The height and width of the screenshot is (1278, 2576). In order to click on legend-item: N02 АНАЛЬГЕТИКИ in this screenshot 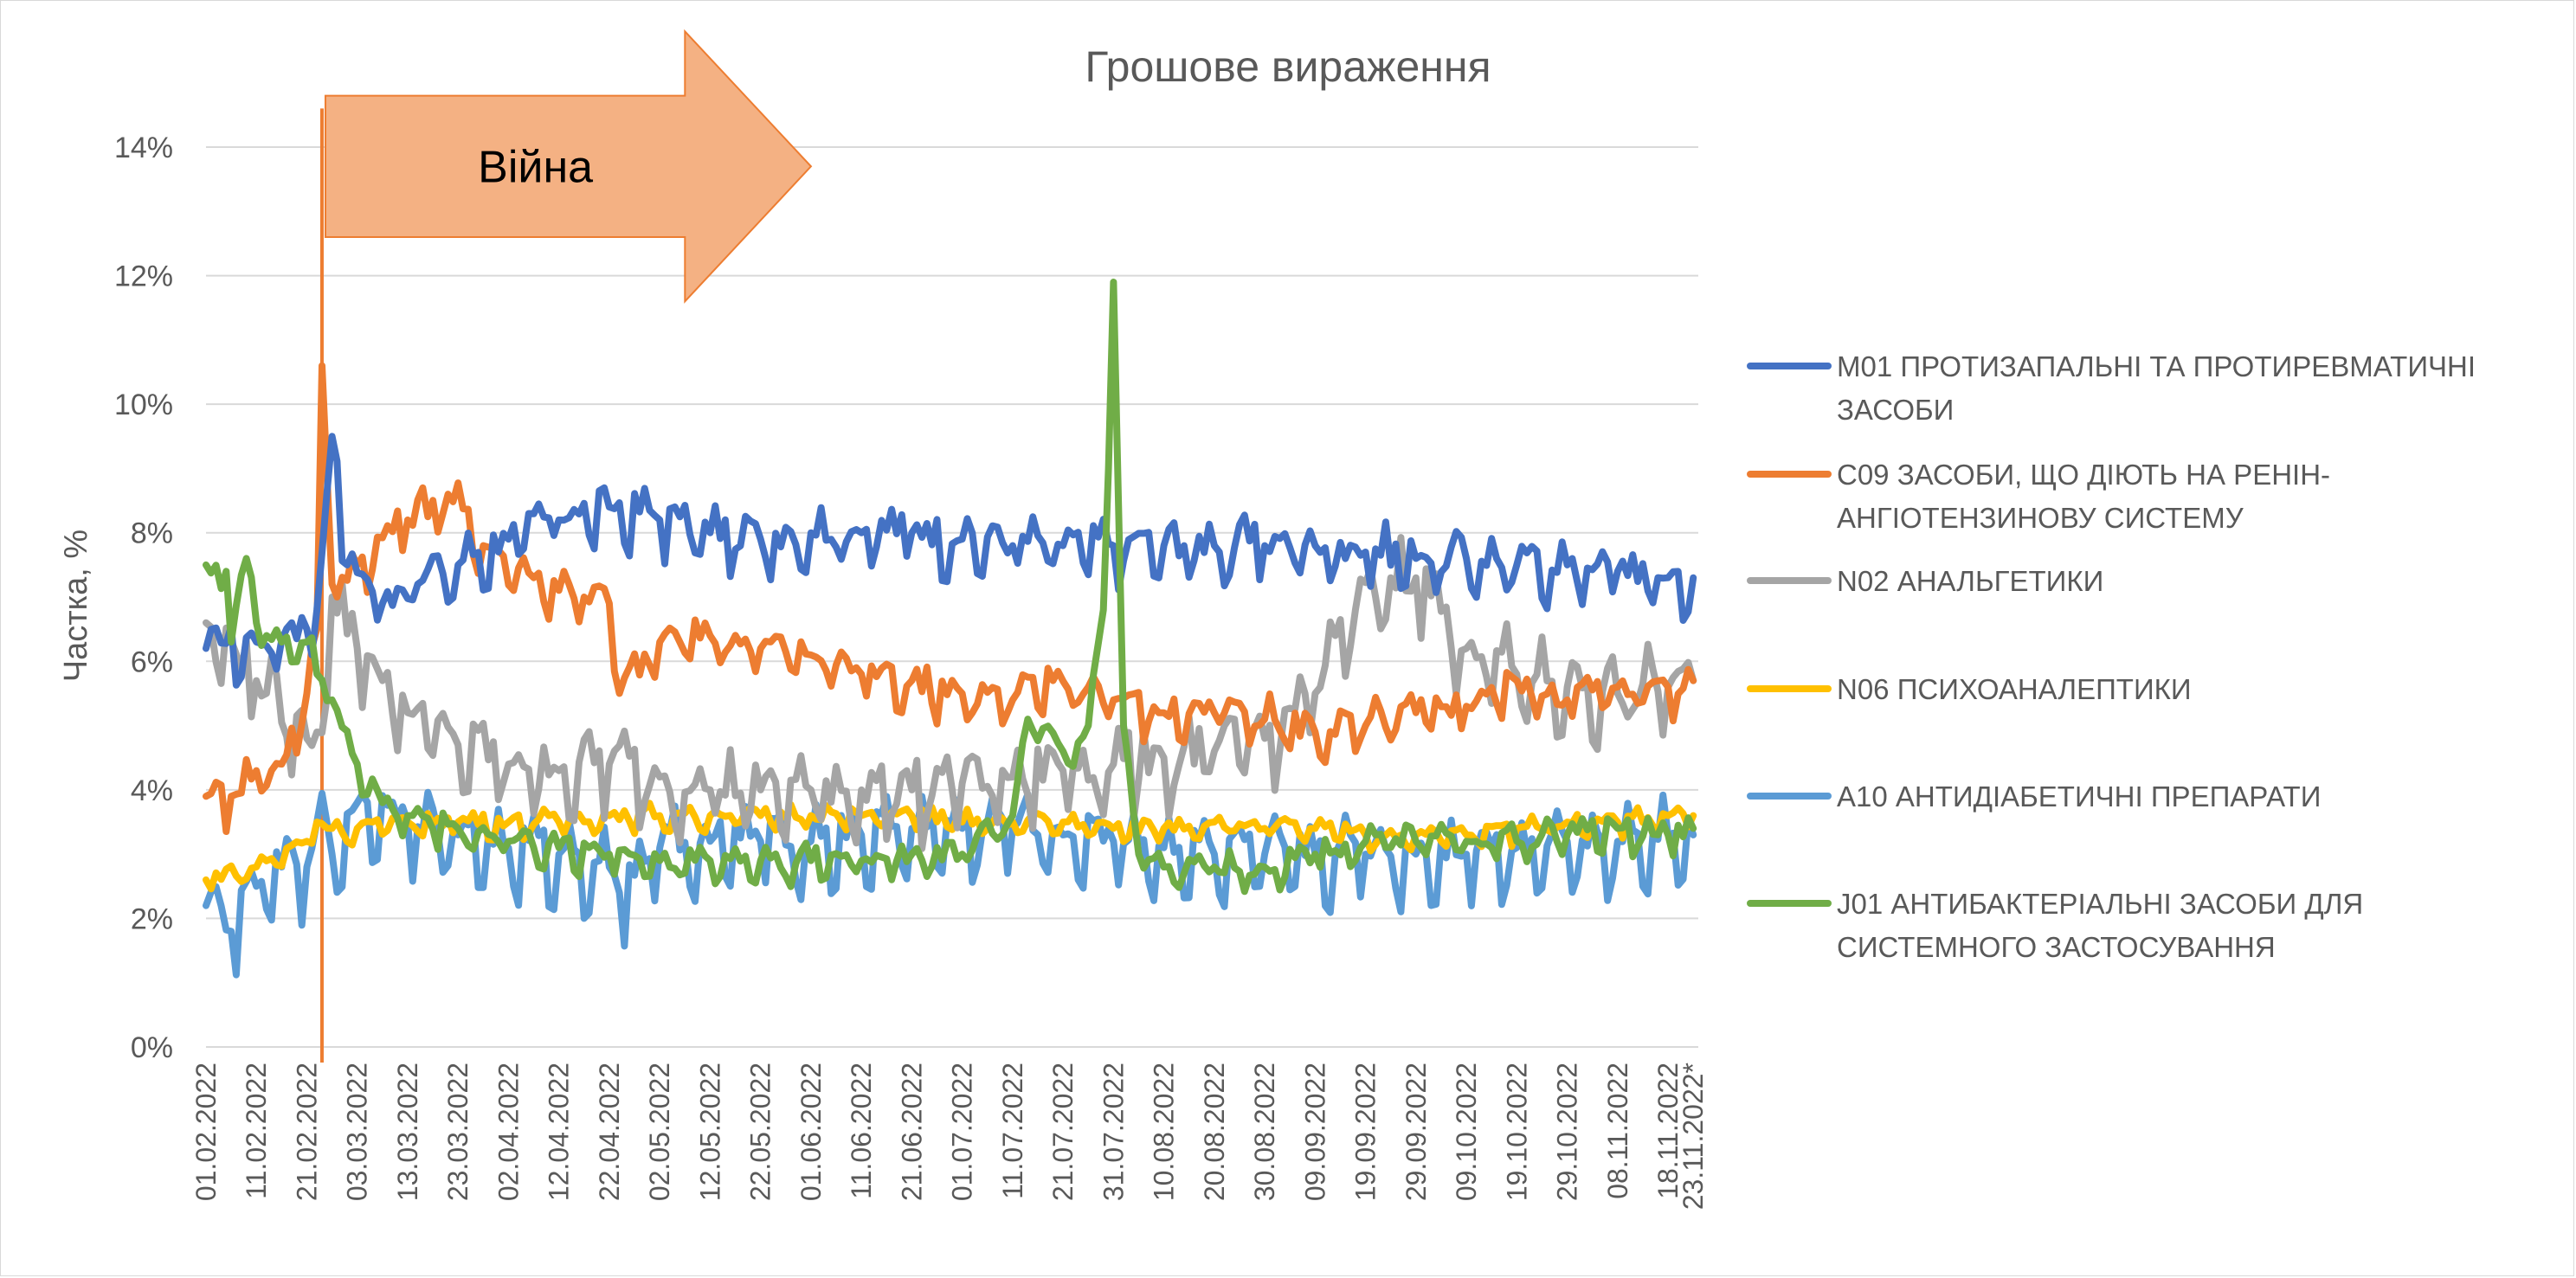, I will do `click(1925, 581)`.